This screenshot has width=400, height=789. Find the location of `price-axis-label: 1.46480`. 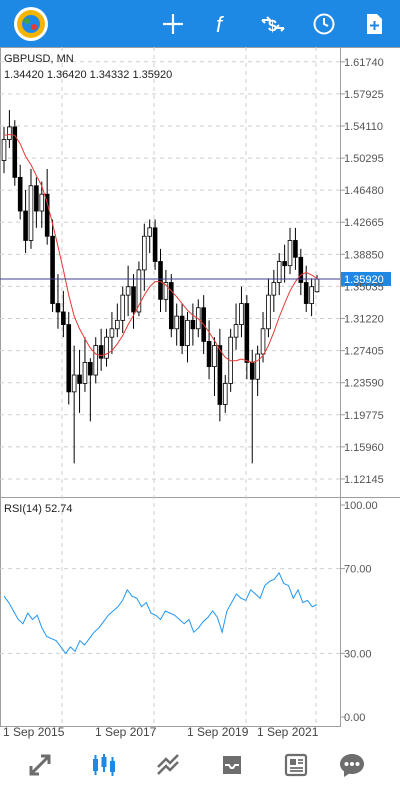

price-axis-label: 1.46480 is located at coordinates (364, 191).